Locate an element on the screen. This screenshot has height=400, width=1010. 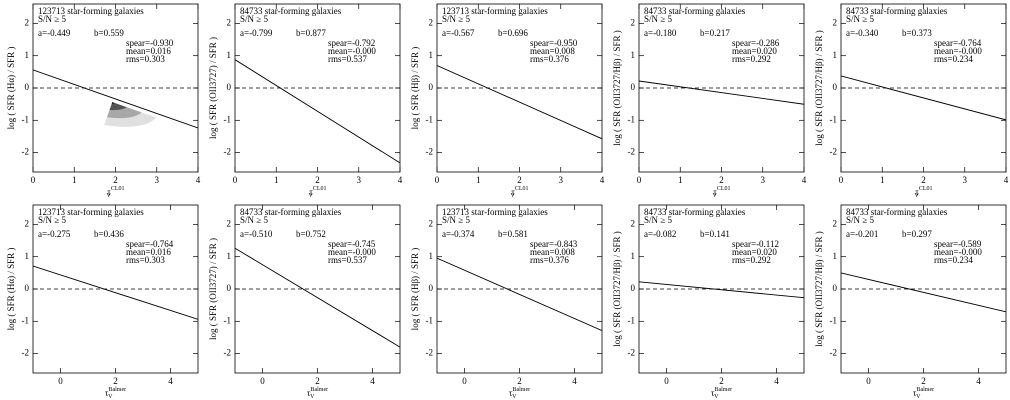
mean: mean=0.020 is located at coordinates (754, 51).